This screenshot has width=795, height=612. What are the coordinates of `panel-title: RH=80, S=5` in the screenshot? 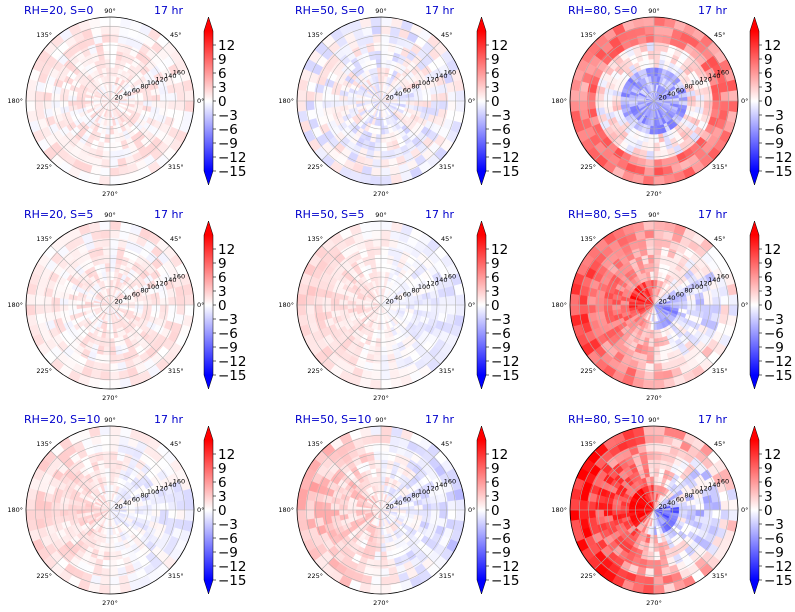 It's located at (602, 214).